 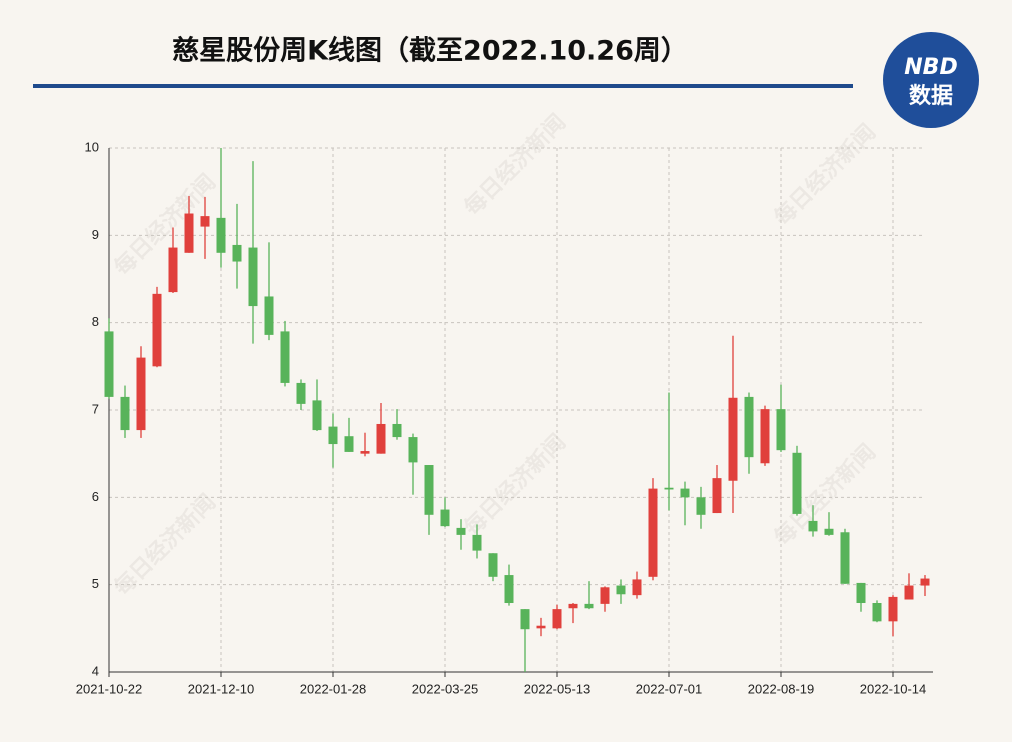 What do you see at coordinates (95, 670) in the screenshot?
I see `y-tick-label: 4` at bounding box center [95, 670].